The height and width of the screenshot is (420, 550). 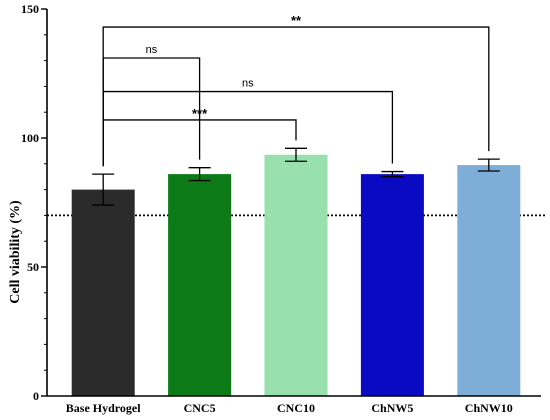 What do you see at coordinates (489, 408) in the screenshot?
I see `x-tick-label: ChNW10` at bounding box center [489, 408].